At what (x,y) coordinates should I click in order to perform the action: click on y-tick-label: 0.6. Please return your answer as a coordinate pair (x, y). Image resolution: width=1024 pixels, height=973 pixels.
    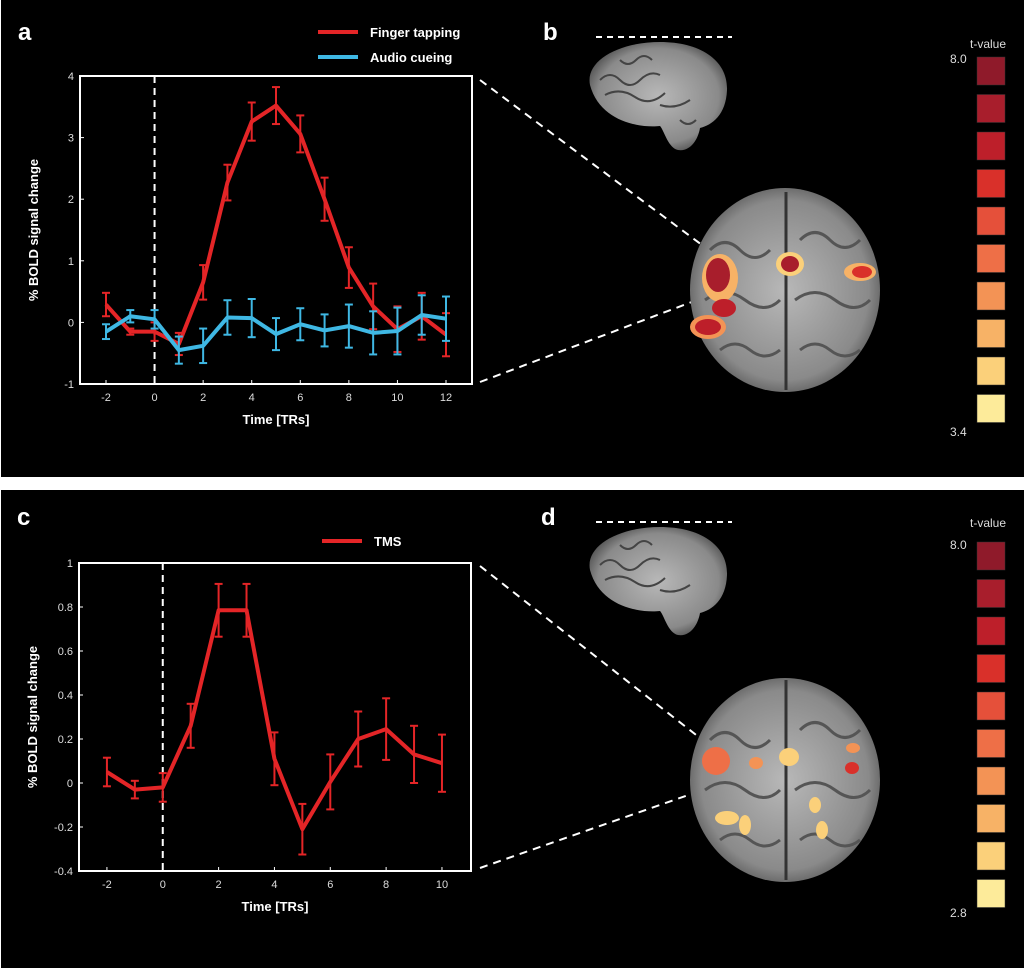
    Looking at the image, I should click on (65, 652).